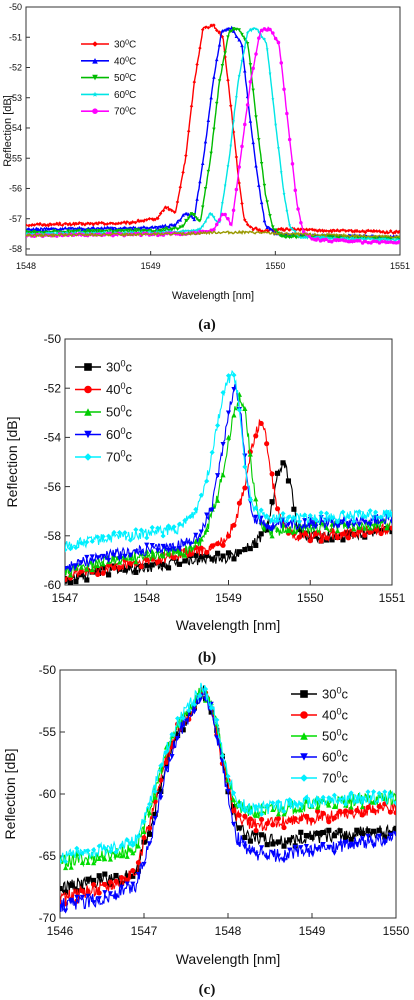 The height and width of the screenshot is (1000, 414). I want to click on chart-a-legend-label: 300C, so click(125, 45).